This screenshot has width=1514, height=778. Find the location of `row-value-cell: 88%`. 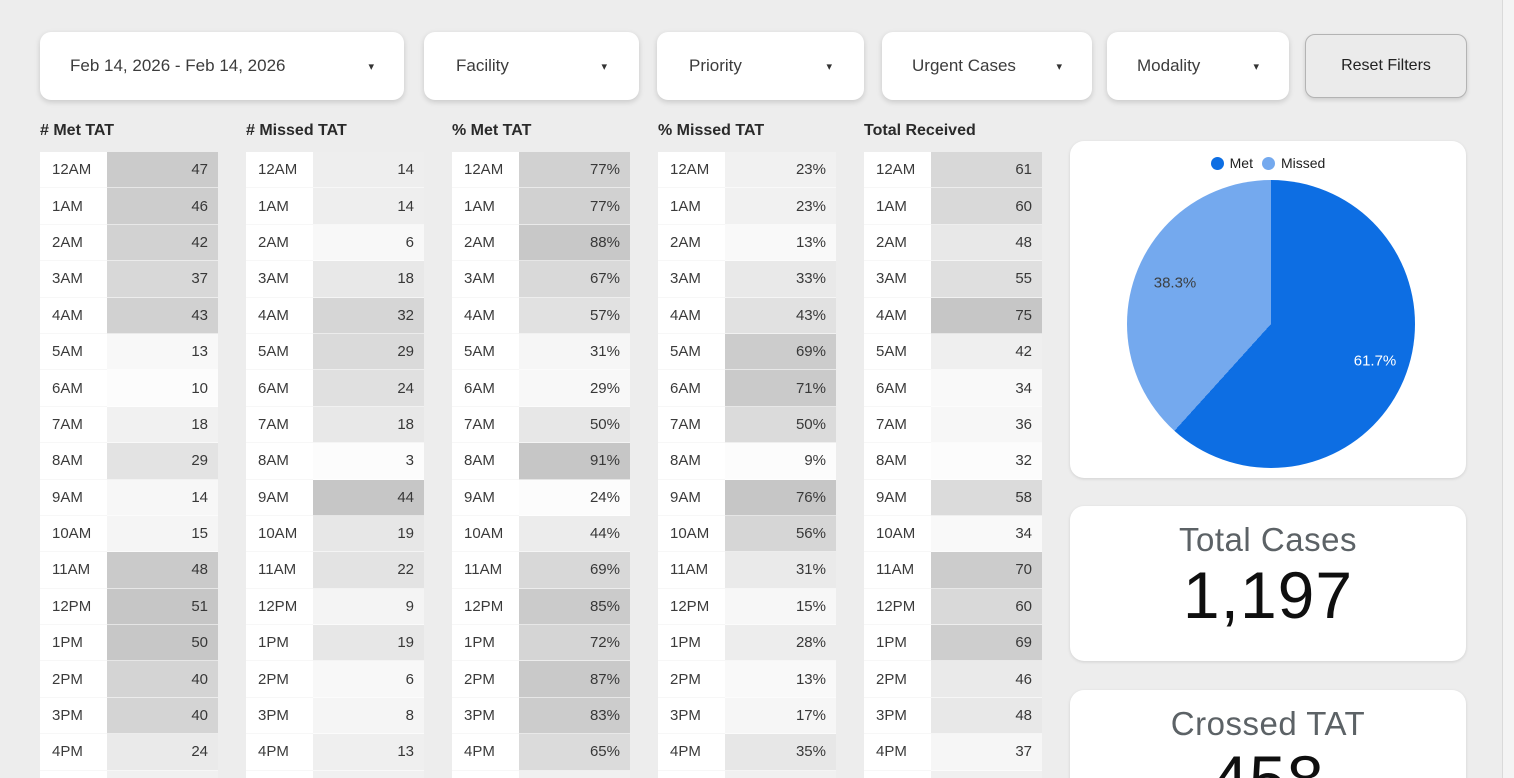

row-value-cell: 88% is located at coordinates (574, 243).